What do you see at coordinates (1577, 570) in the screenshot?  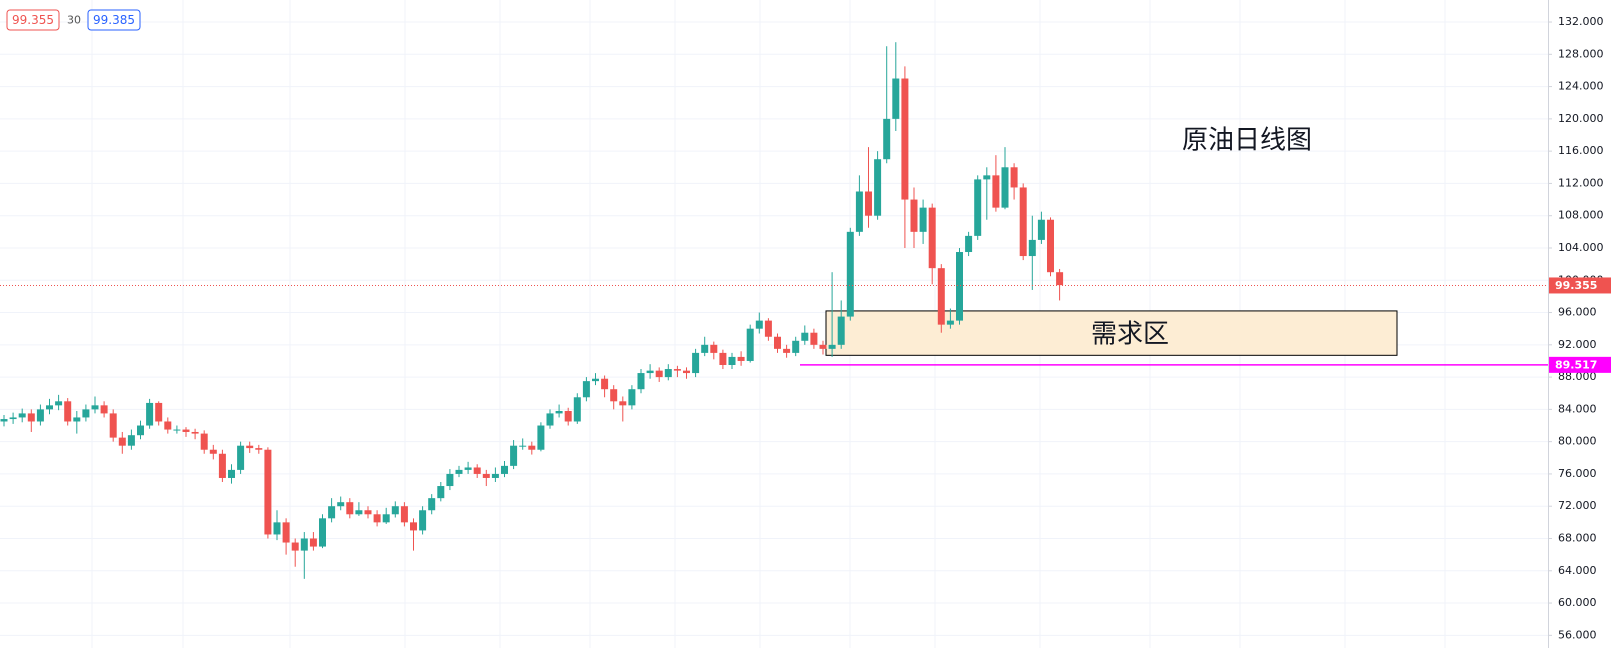 I see `y-tick-label: 64.000` at bounding box center [1577, 570].